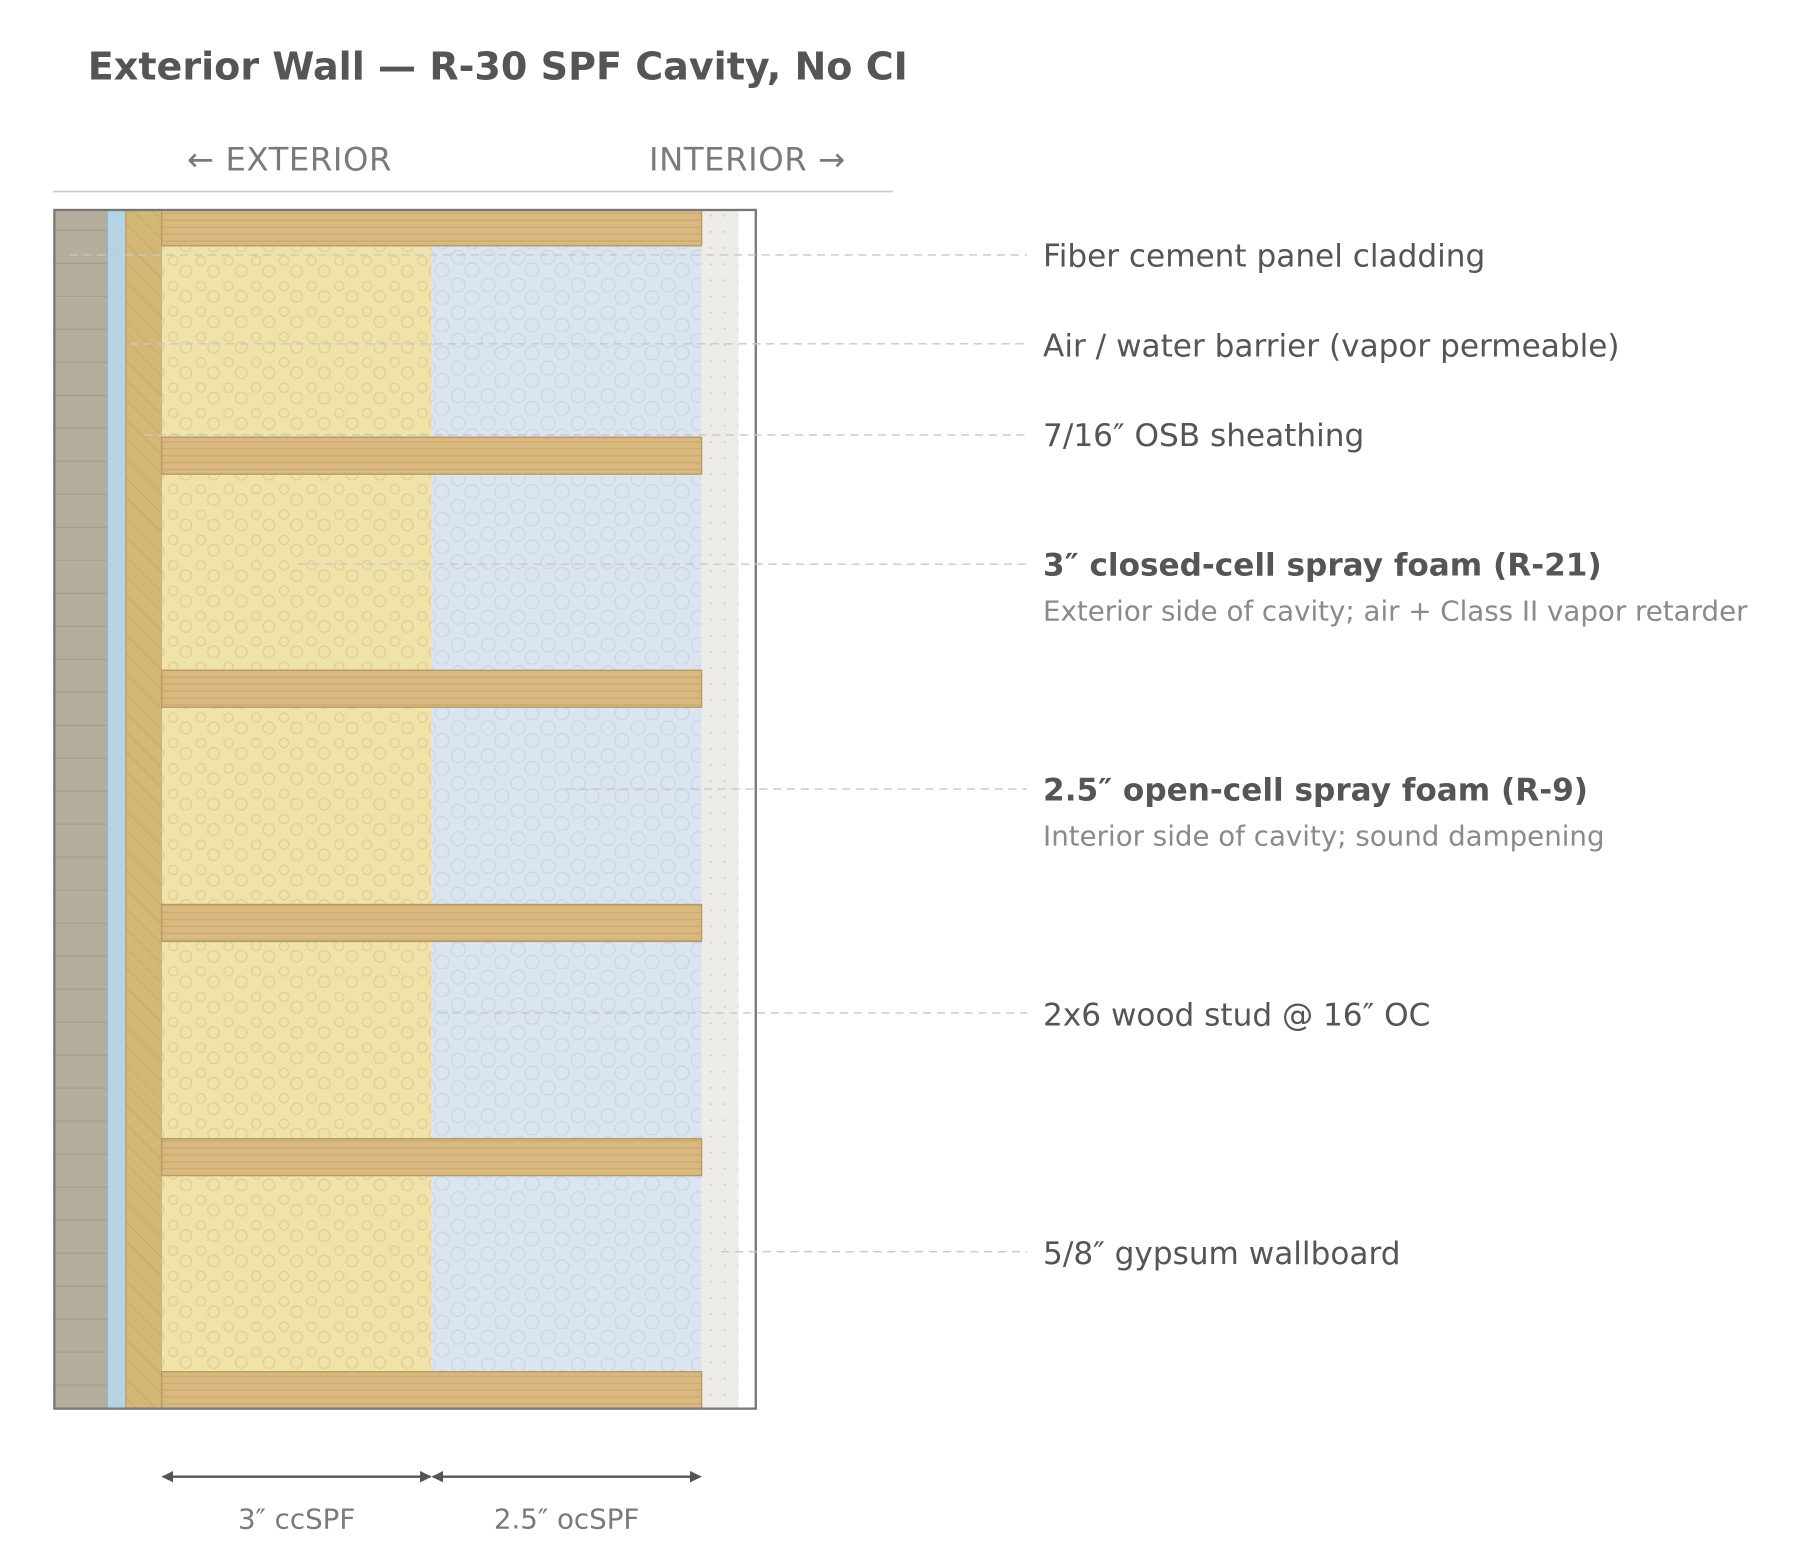 The width and height of the screenshot is (1800, 1554). Describe the element at coordinates (1315, 790) in the screenshot. I see `layer-label: 2.5″ open-cell spray foam (R-9)` at that location.